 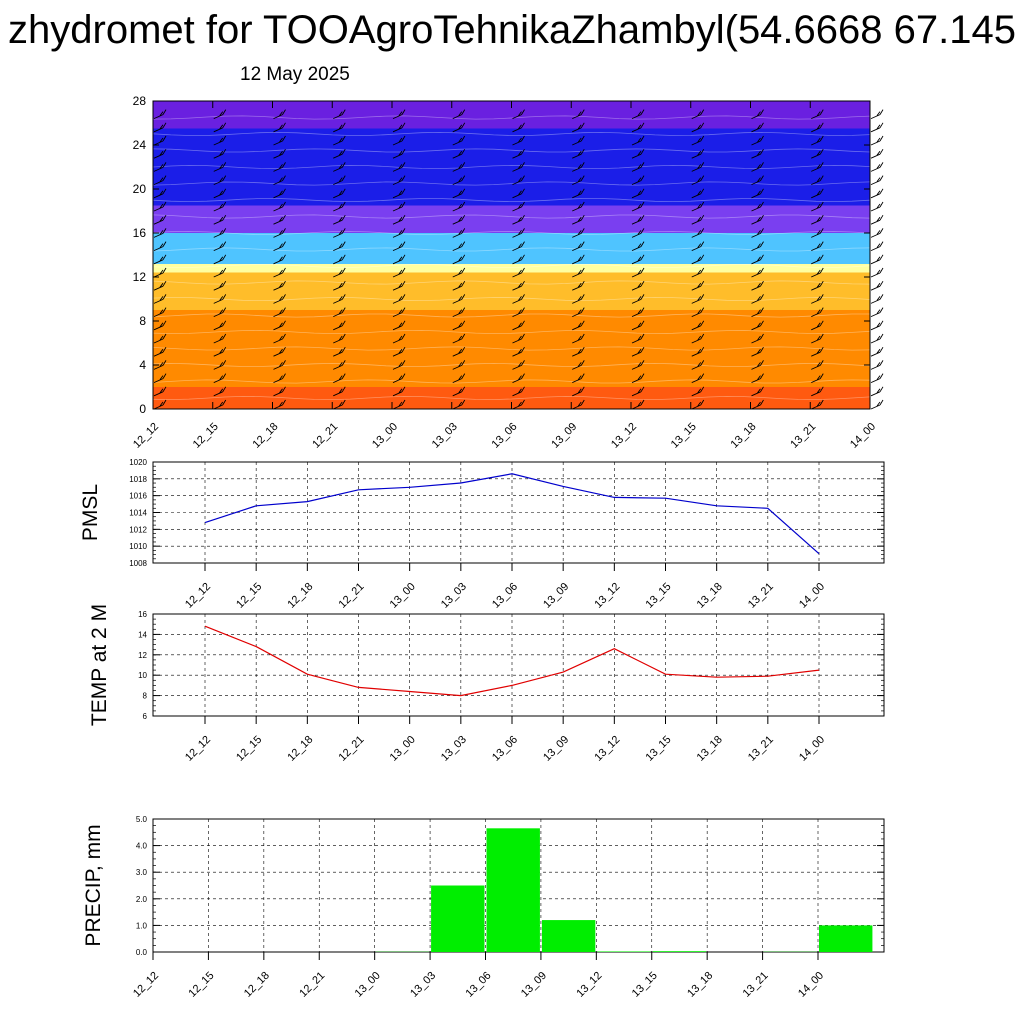 I want to click on x-tick-label: 13_12, so click(x=589, y=985).